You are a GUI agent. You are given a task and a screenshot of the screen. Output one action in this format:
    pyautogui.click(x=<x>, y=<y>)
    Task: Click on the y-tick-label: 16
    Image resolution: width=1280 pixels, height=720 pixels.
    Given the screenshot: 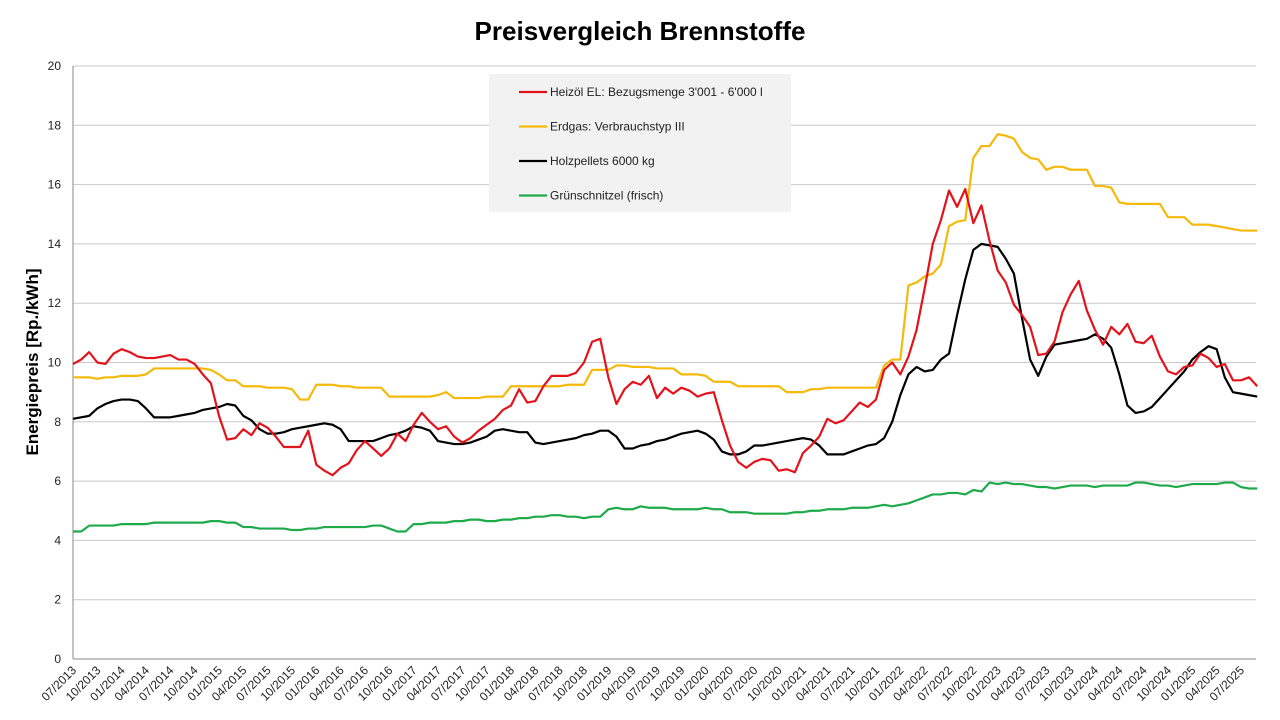 What is the action you would take?
    pyautogui.click(x=55, y=185)
    